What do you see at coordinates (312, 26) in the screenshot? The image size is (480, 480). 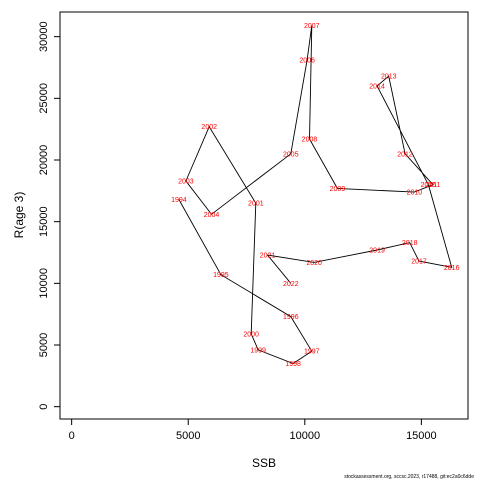 I see `year-label: 2007` at bounding box center [312, 26].